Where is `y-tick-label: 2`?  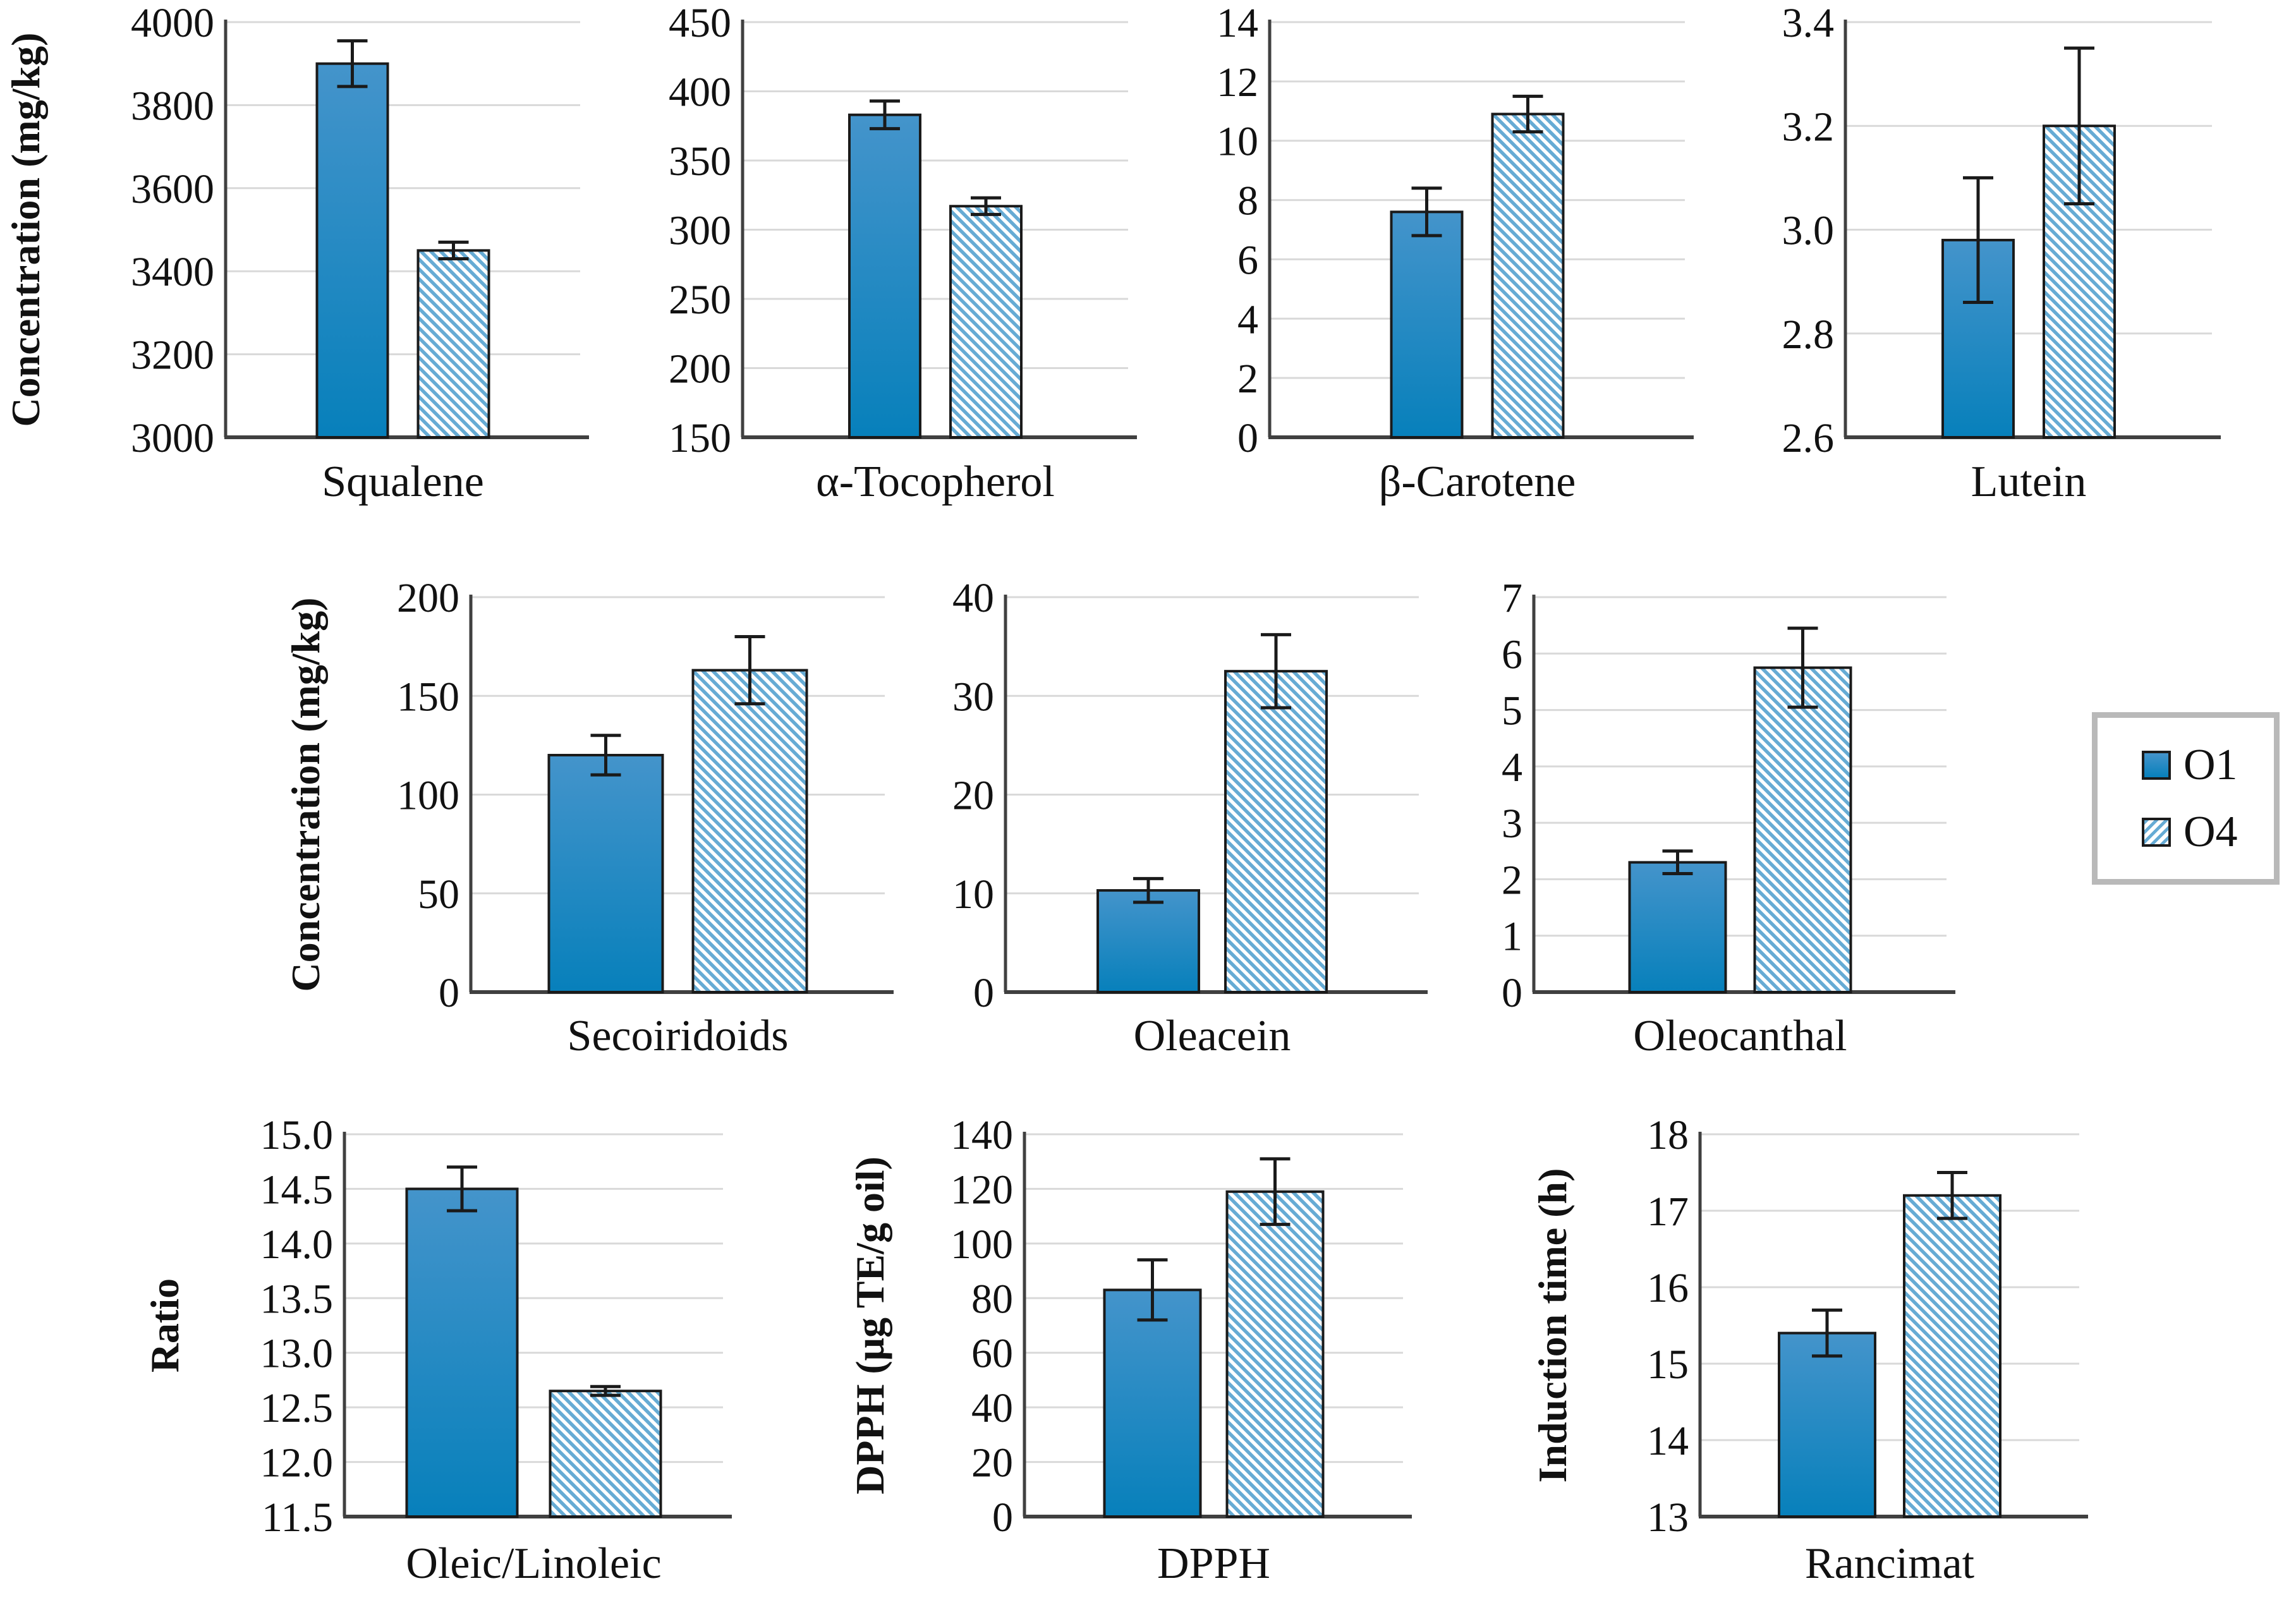 y-tick-label: 2 is located at coordinates (1512, 880).